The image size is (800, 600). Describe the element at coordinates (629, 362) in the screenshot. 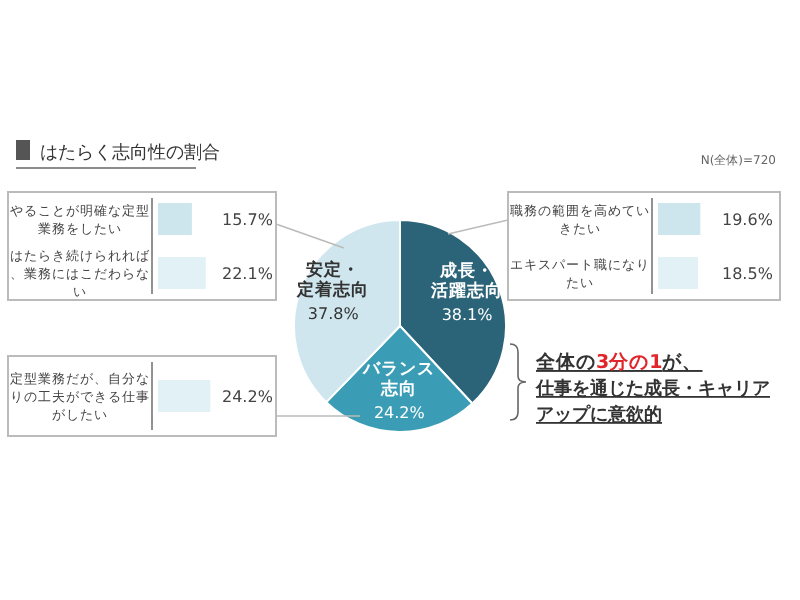

I see `text: 3分の1` at that location.